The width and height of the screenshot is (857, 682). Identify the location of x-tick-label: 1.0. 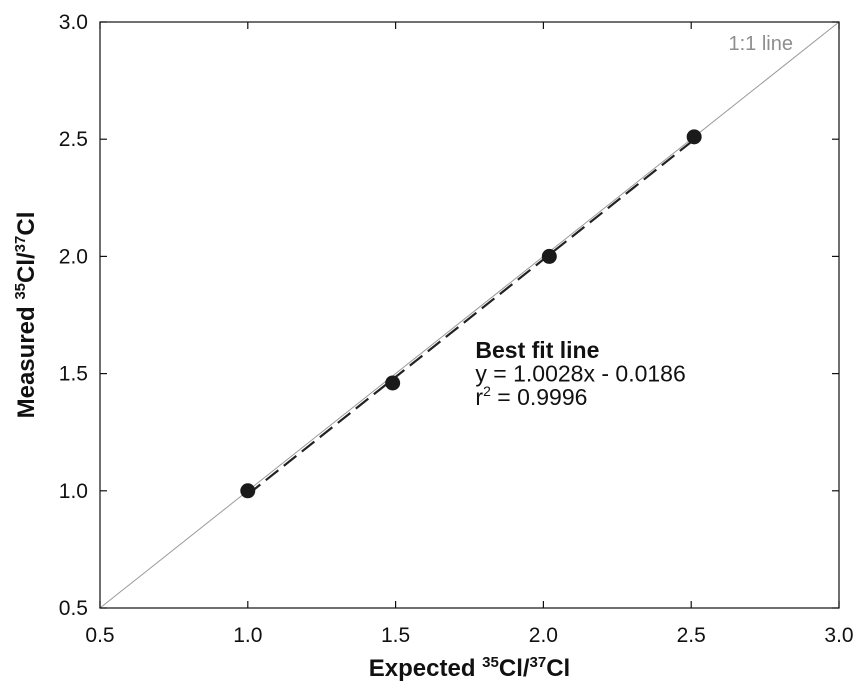
(247, 635).